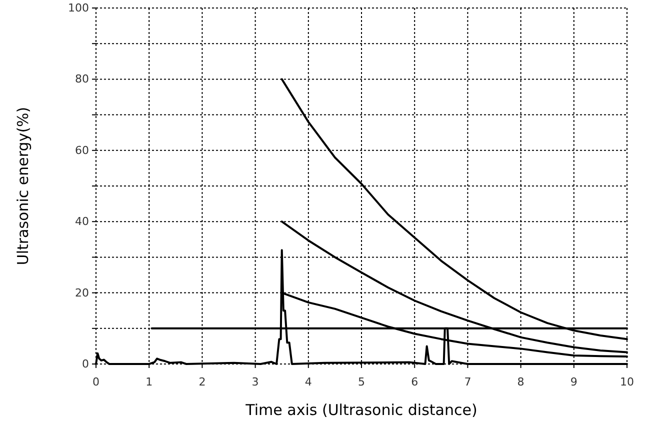 The width and height of the screenshot is (650, 430). What do you see at coordinates (468, 381) in the screenshot?
I see `x-tick-label: 7` at bounding box center [468, 381].